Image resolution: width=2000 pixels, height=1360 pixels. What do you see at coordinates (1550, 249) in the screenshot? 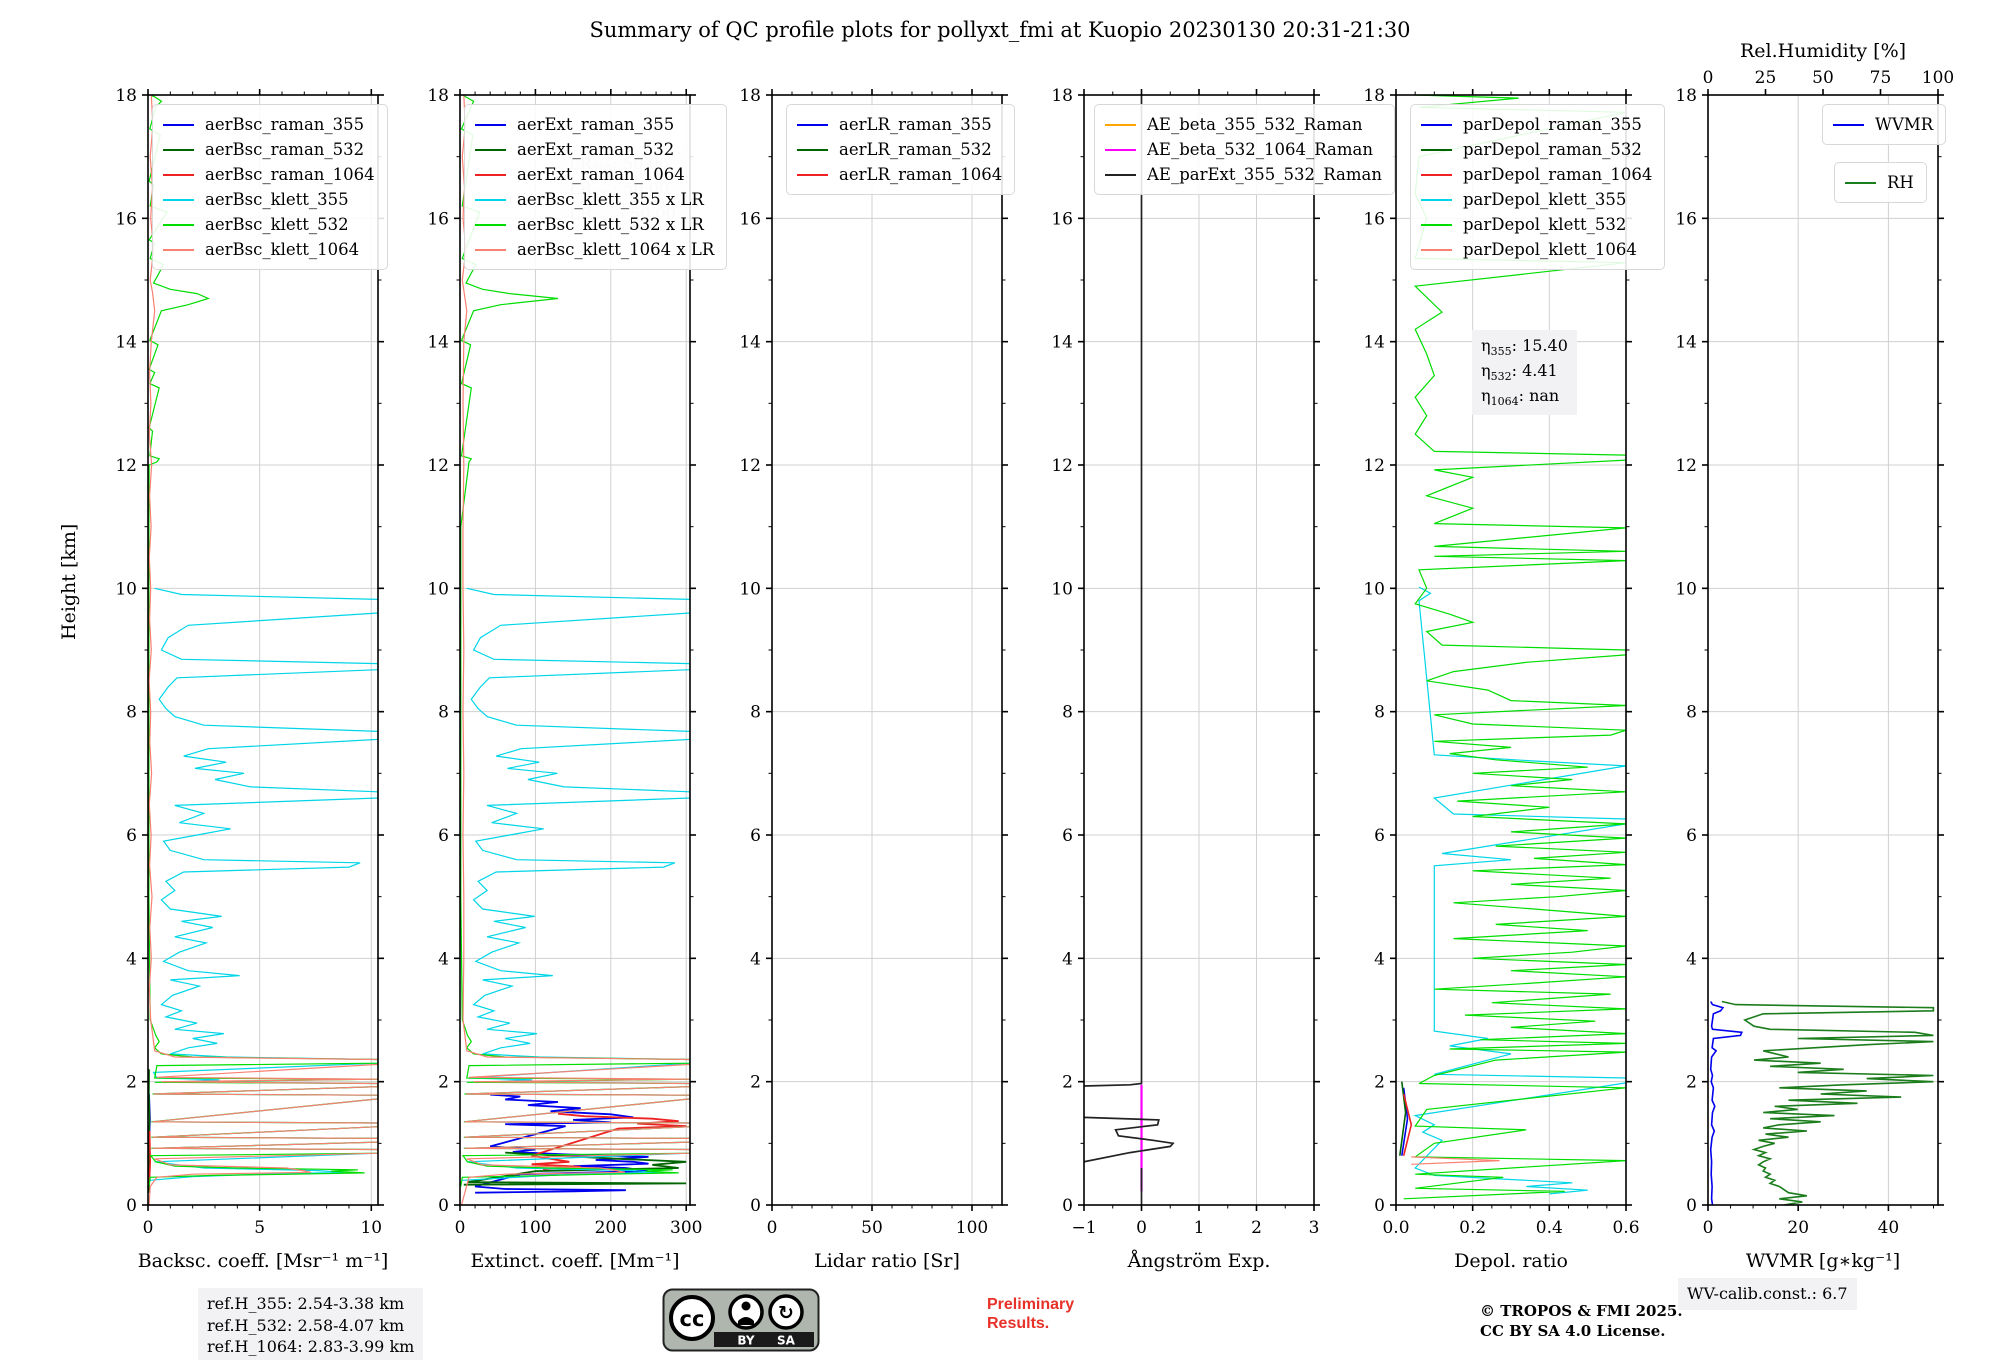
I see `legend-label: parDepol_klett_1064` at bounding box center [1550, 249].